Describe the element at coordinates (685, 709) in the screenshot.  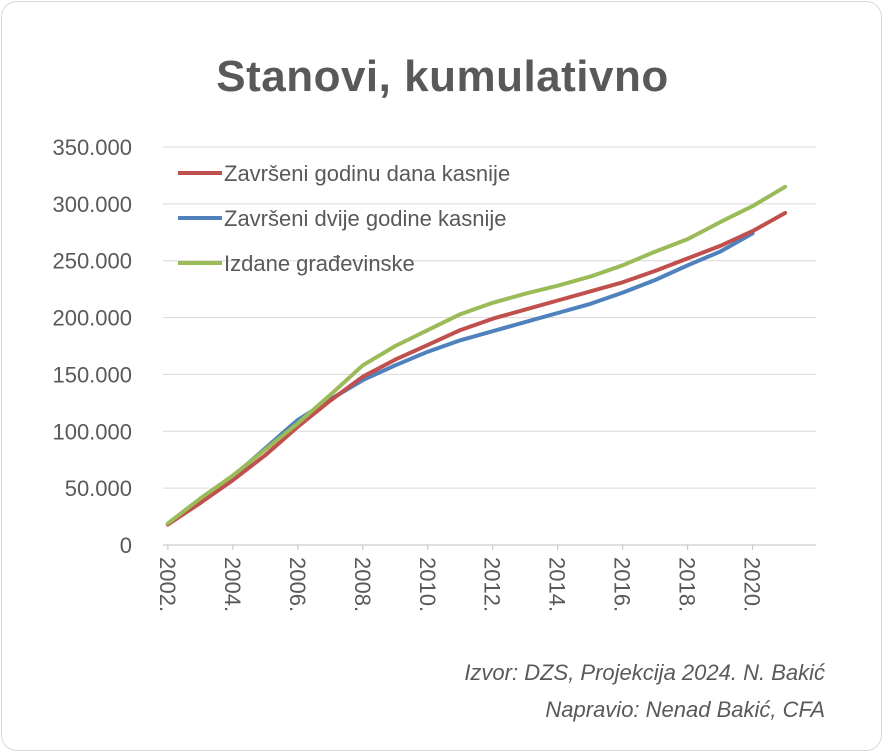
I see `author-note: Napravio: Nenad Bakić, CFA` at that location.